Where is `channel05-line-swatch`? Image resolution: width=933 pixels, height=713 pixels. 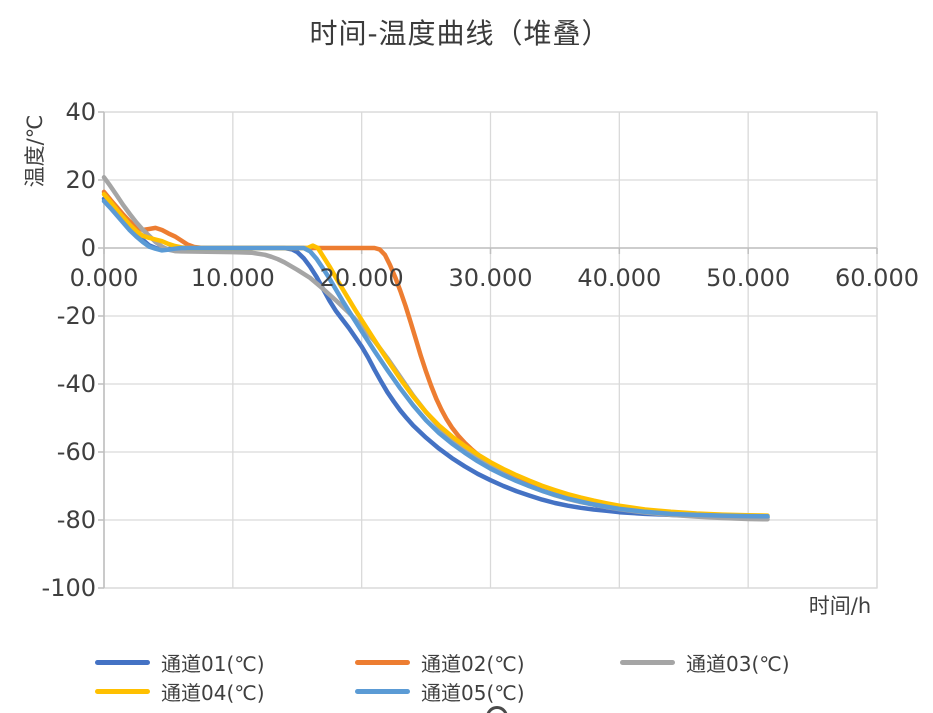 channel05-line-swatch is located at coordinates (382, 691).